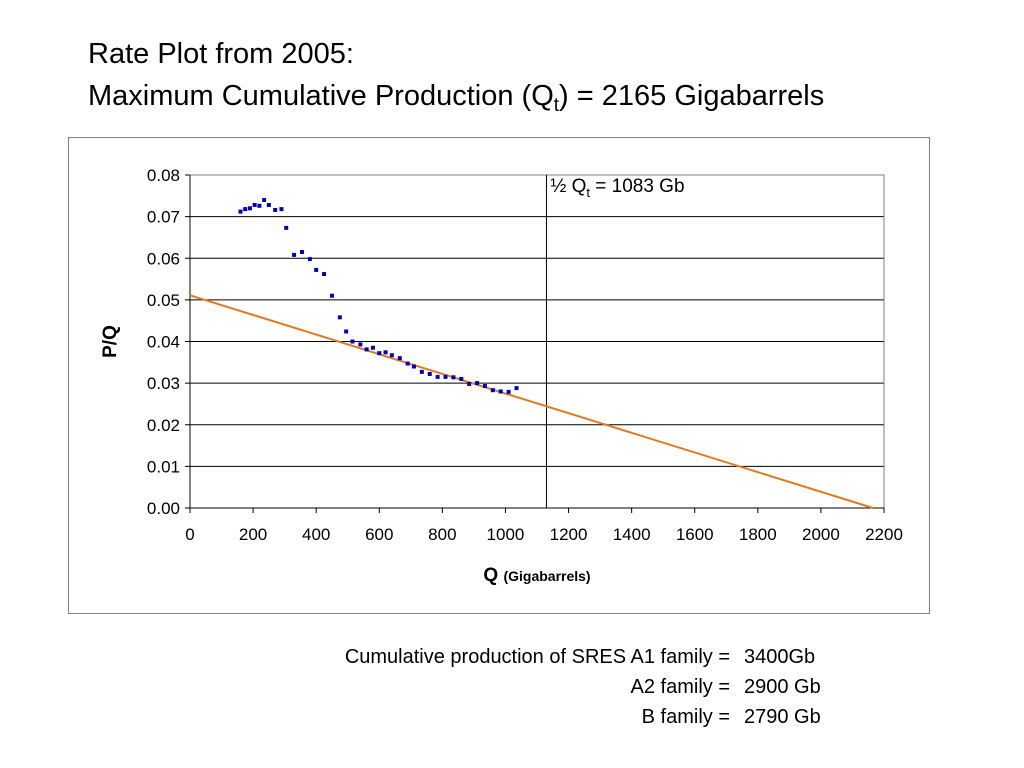 This screenshot has height=768, width=1024. I want to click on x-tick-label: 1400, so click(632, 534).